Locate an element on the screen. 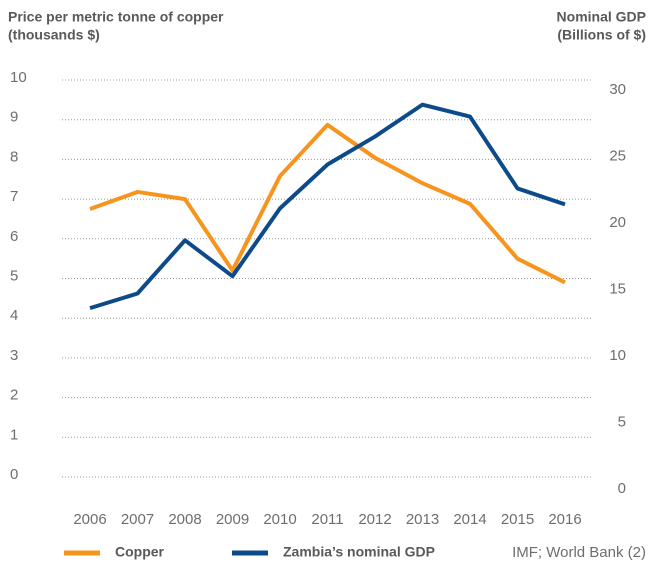 Image resolution: width=654 pixels, height=566 pixels. y2-axis-title: (Billions of $) is located at coordinates (601, 35).